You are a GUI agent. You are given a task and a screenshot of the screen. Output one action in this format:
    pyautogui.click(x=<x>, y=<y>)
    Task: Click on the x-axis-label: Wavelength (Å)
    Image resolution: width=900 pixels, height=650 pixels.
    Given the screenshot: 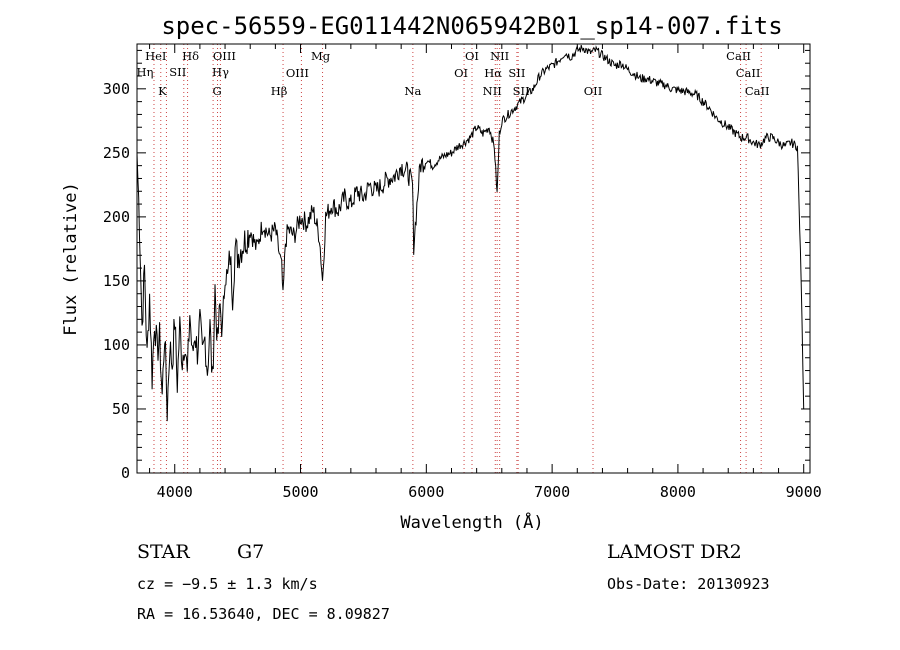 What is the action you would take?
    pyautogui.click(x=471, y=522)
    